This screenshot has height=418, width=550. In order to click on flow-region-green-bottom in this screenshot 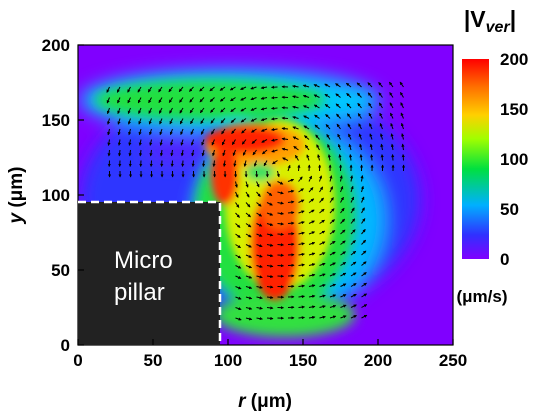, I will do `click(285, 315)`.